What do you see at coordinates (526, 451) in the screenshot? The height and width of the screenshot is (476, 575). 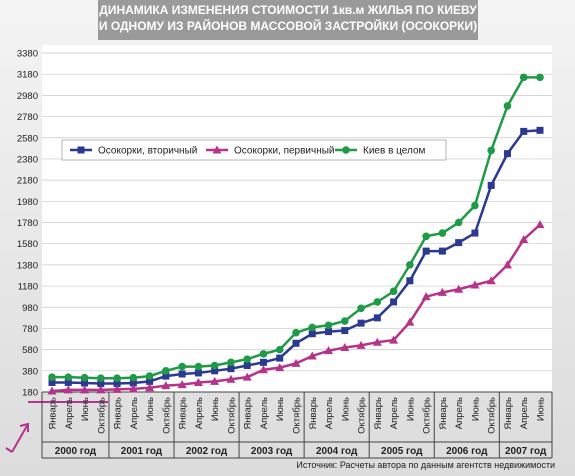 I see `group-label: 2007 год` at bounding box center [526, 451].